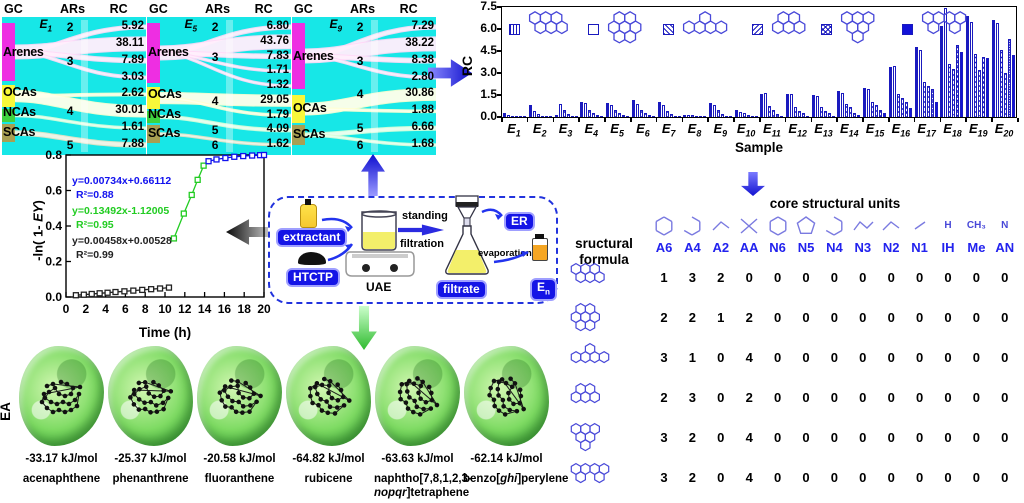 The image size is (1024, 503). What do you see at coordinates (95, 255) in the screenshot?
I see `fit-r-squared: R²=0.99` at bounding box center [95, 255].